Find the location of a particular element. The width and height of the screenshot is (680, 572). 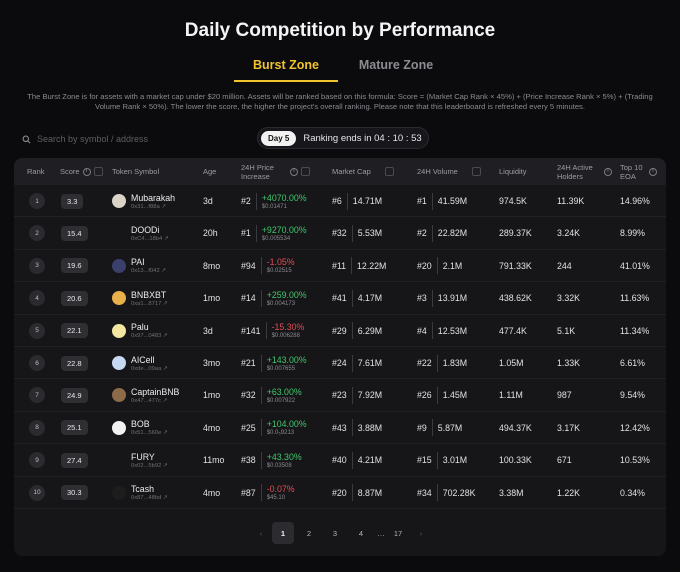

volume-cell: #26 1.45M is located at coordinates (442, 395).